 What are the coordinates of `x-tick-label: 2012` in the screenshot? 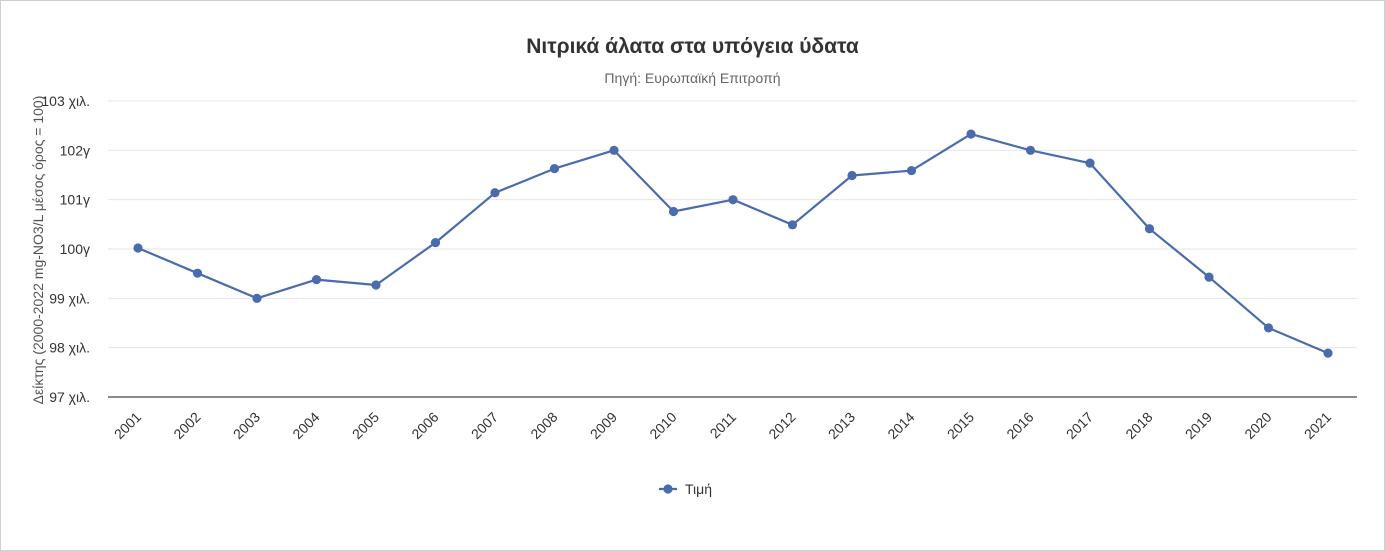 It's located at (781, 425).